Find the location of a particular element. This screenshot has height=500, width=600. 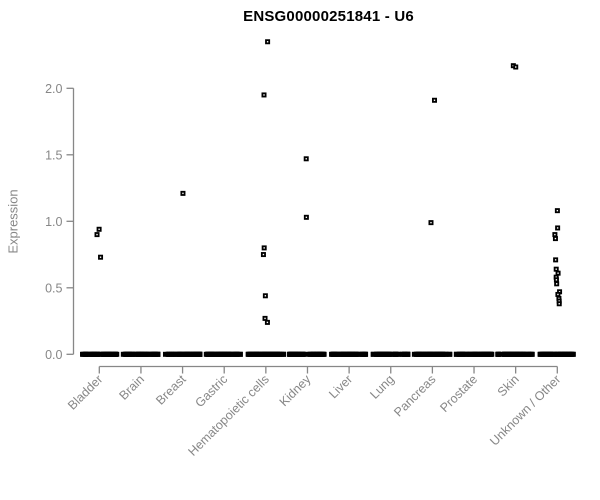

tick-label: Lung is located at coordinates (382, 387).